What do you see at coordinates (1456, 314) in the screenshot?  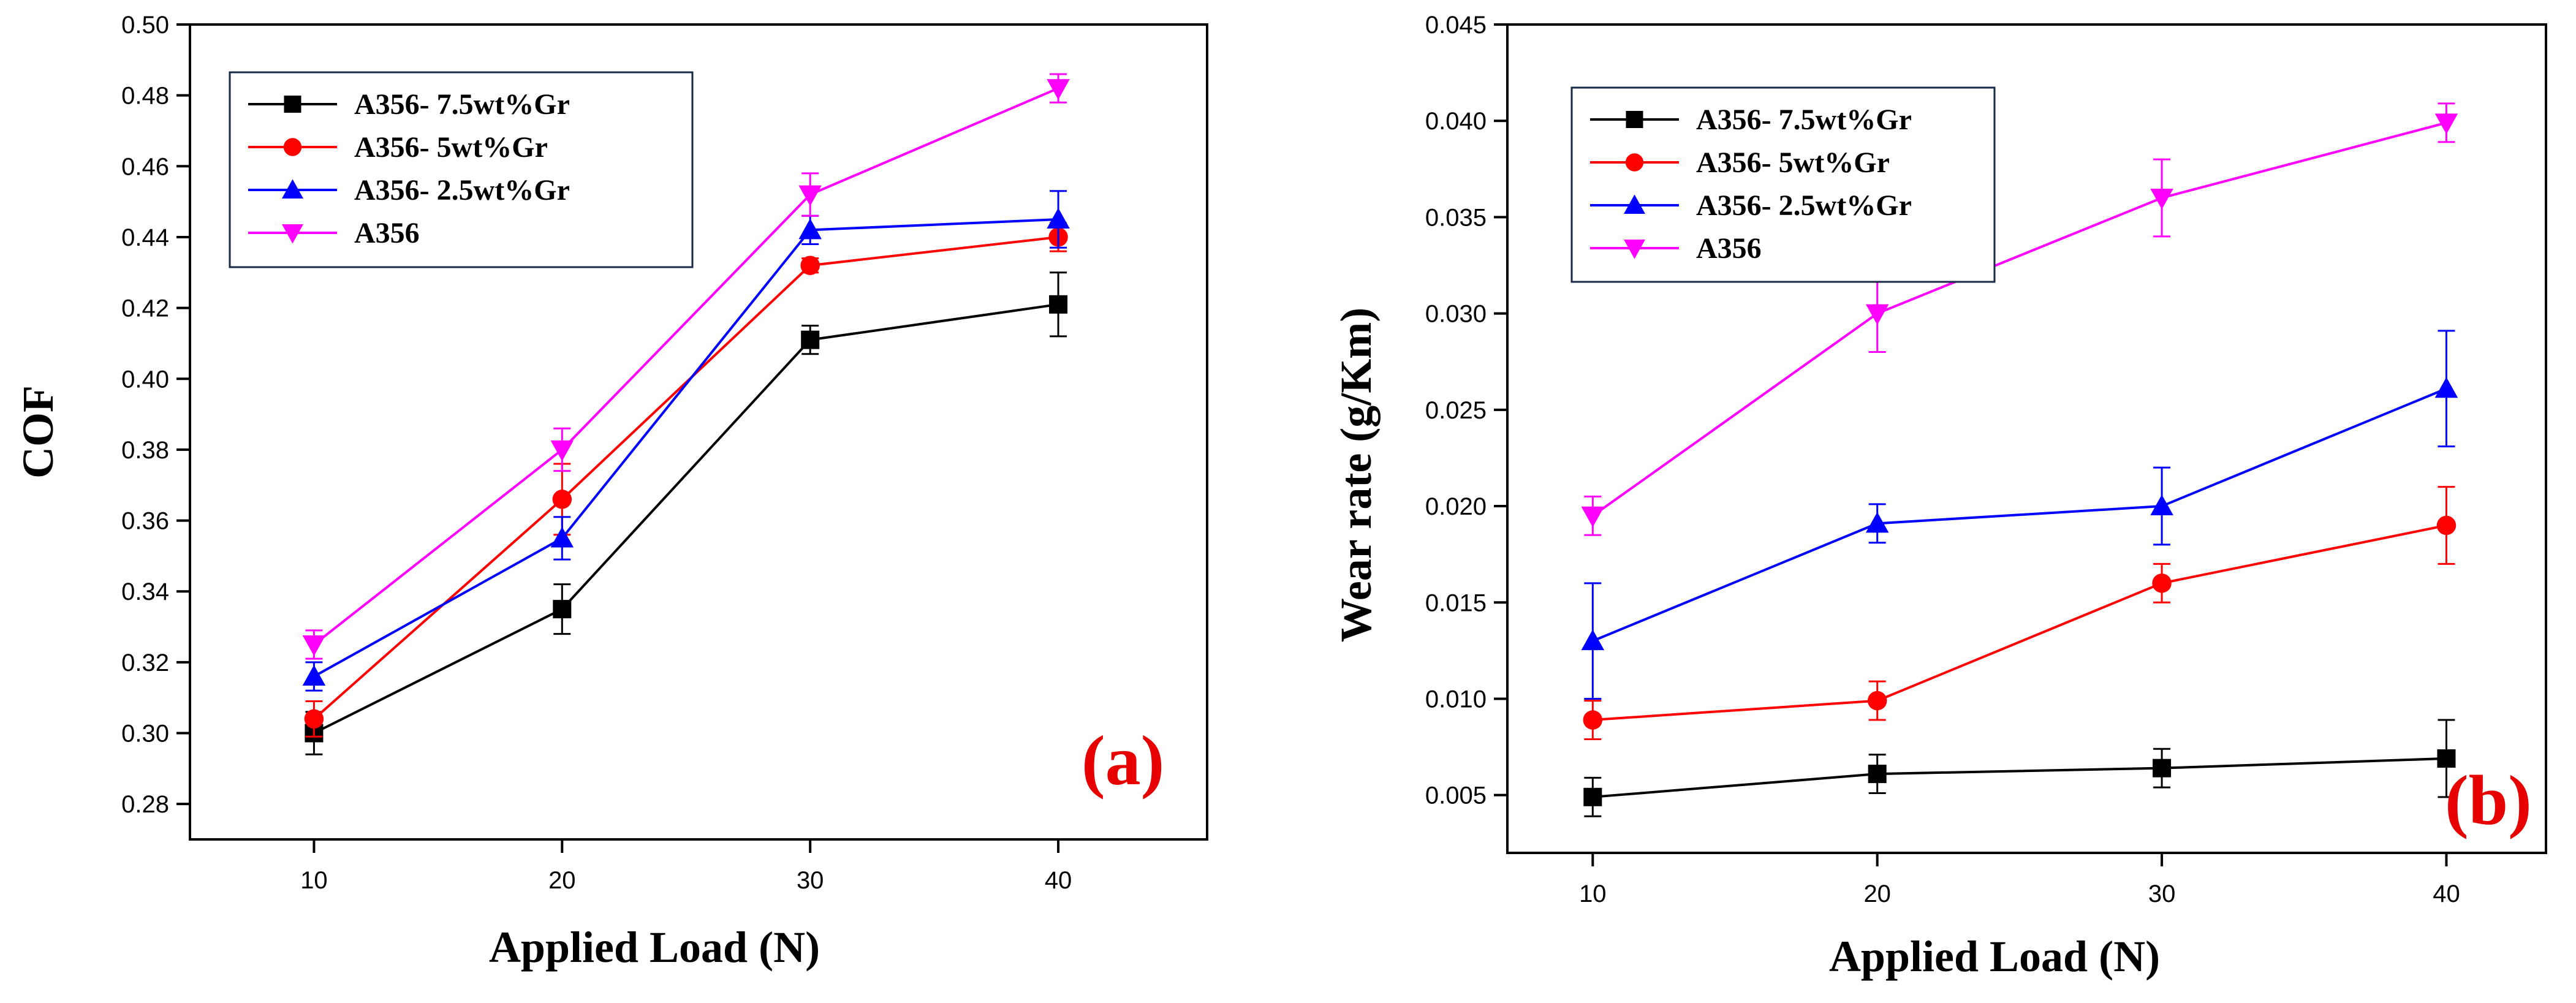 I see `y-tick-label: 0.030` at bounding box center [1456, 314].